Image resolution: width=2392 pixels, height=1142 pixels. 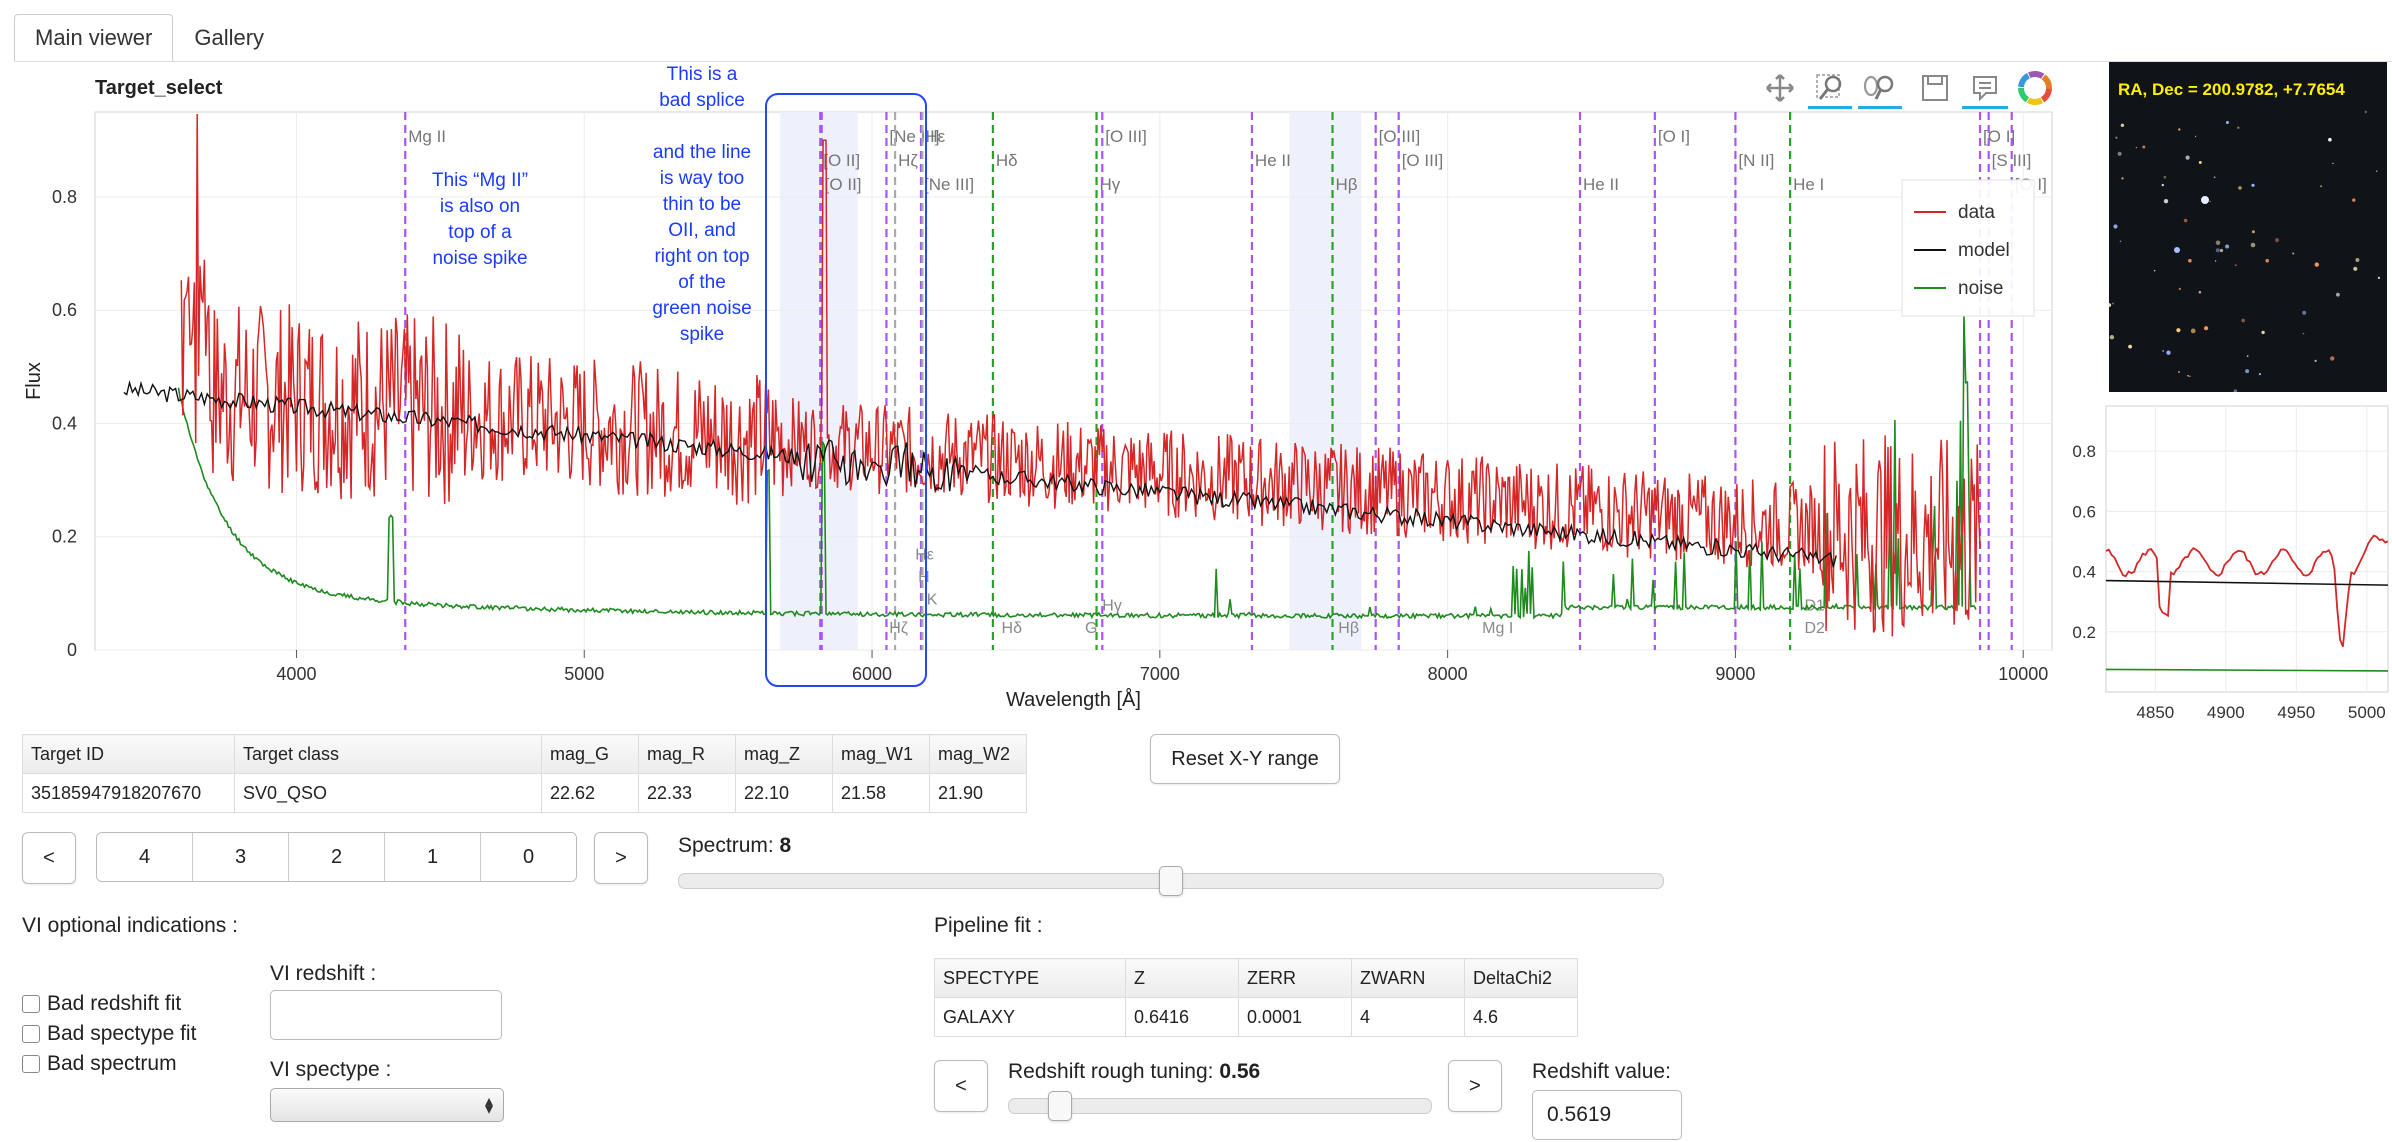 I want to click on checkbox-label: Bad spectrum, so click(x=112, y=1063).